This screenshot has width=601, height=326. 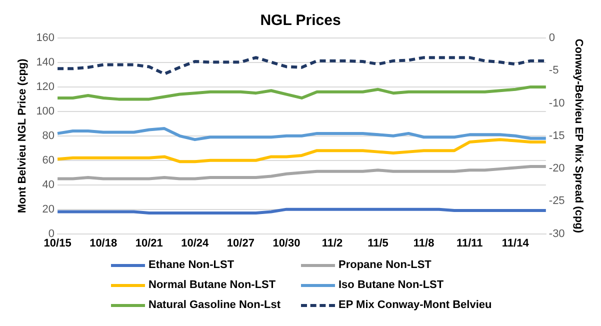 I want to click on y2-axis-title: Conway-Belvieu EP Mix Spread (cpg), so click(x=578, y=136).